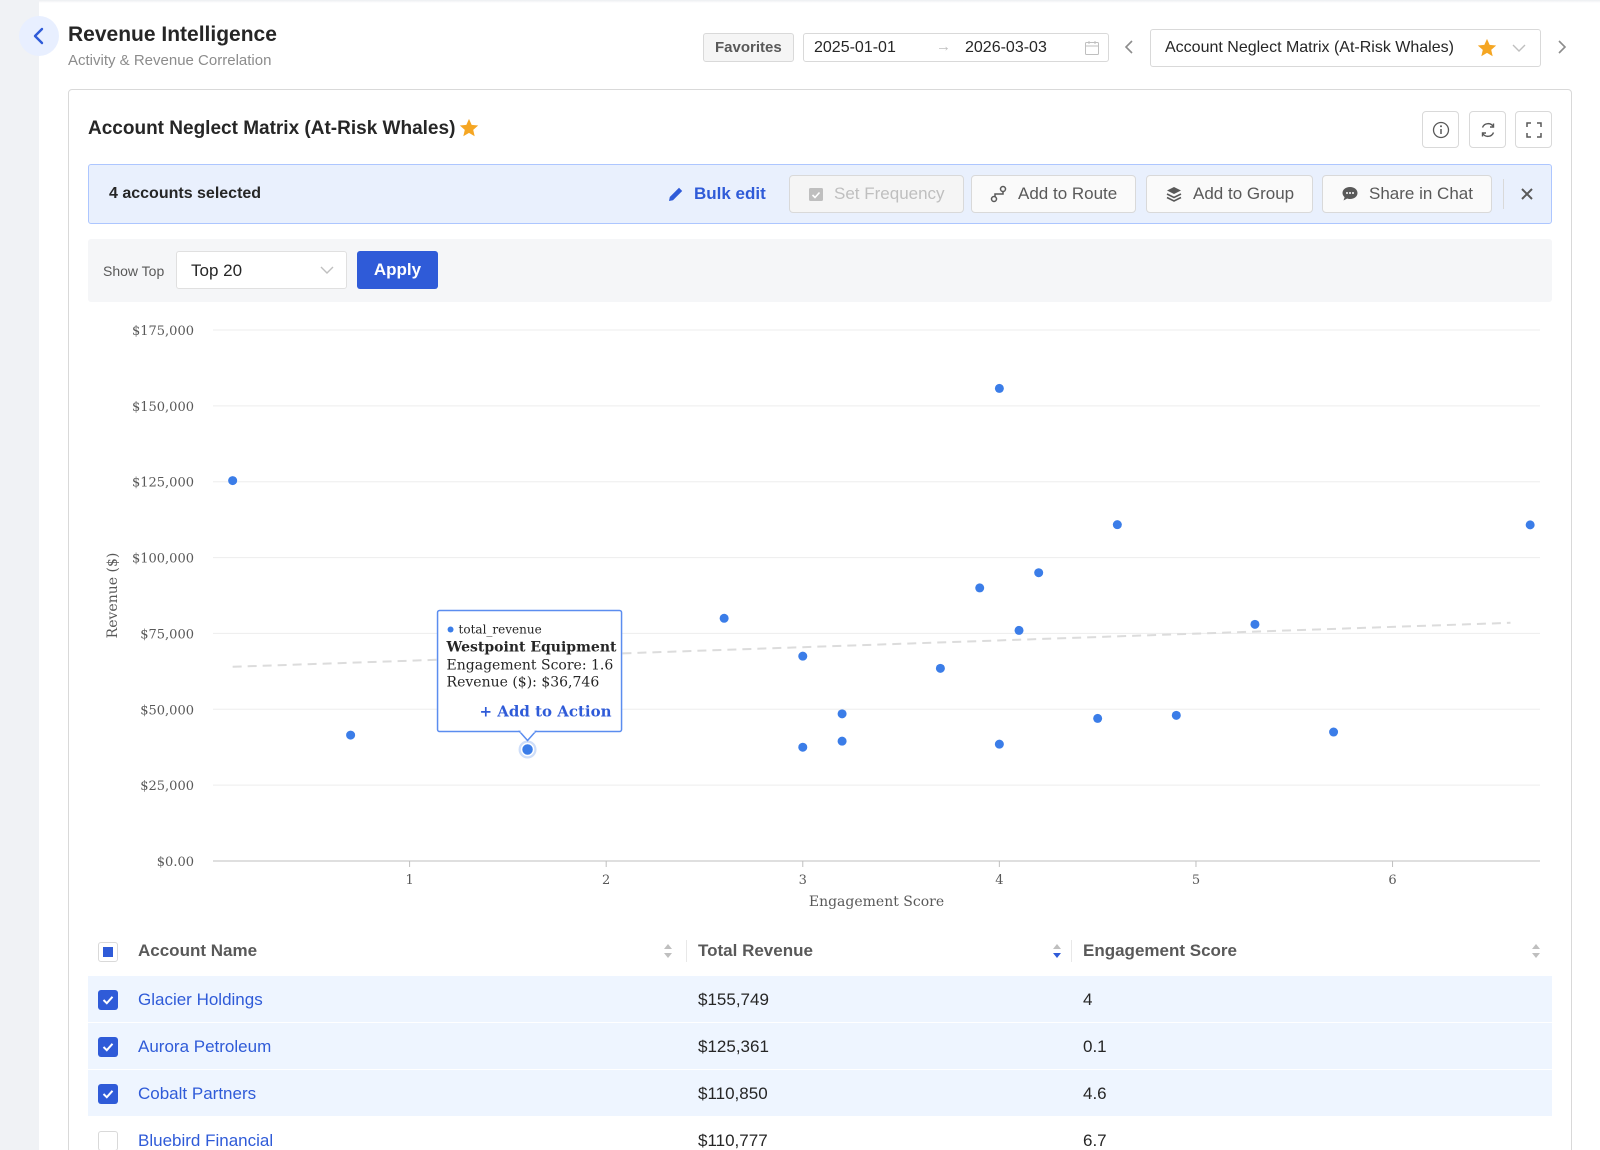  What do you see at coordinates (500, 630) in the screenshot?
I see `tooltip-series-name: total_revenue` at bounding box center [500, 630].